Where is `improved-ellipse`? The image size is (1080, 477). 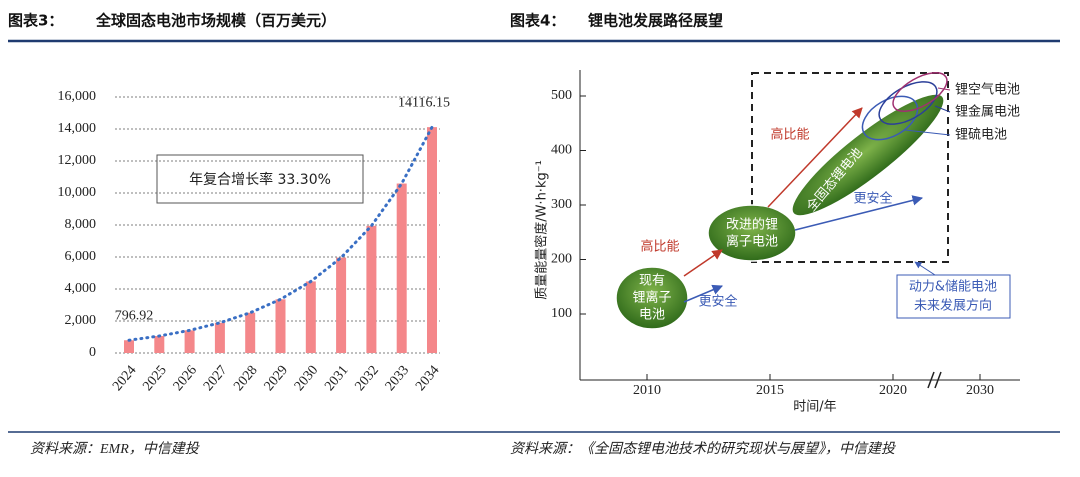
improved-ellipse is located at coordinates (752, 233).